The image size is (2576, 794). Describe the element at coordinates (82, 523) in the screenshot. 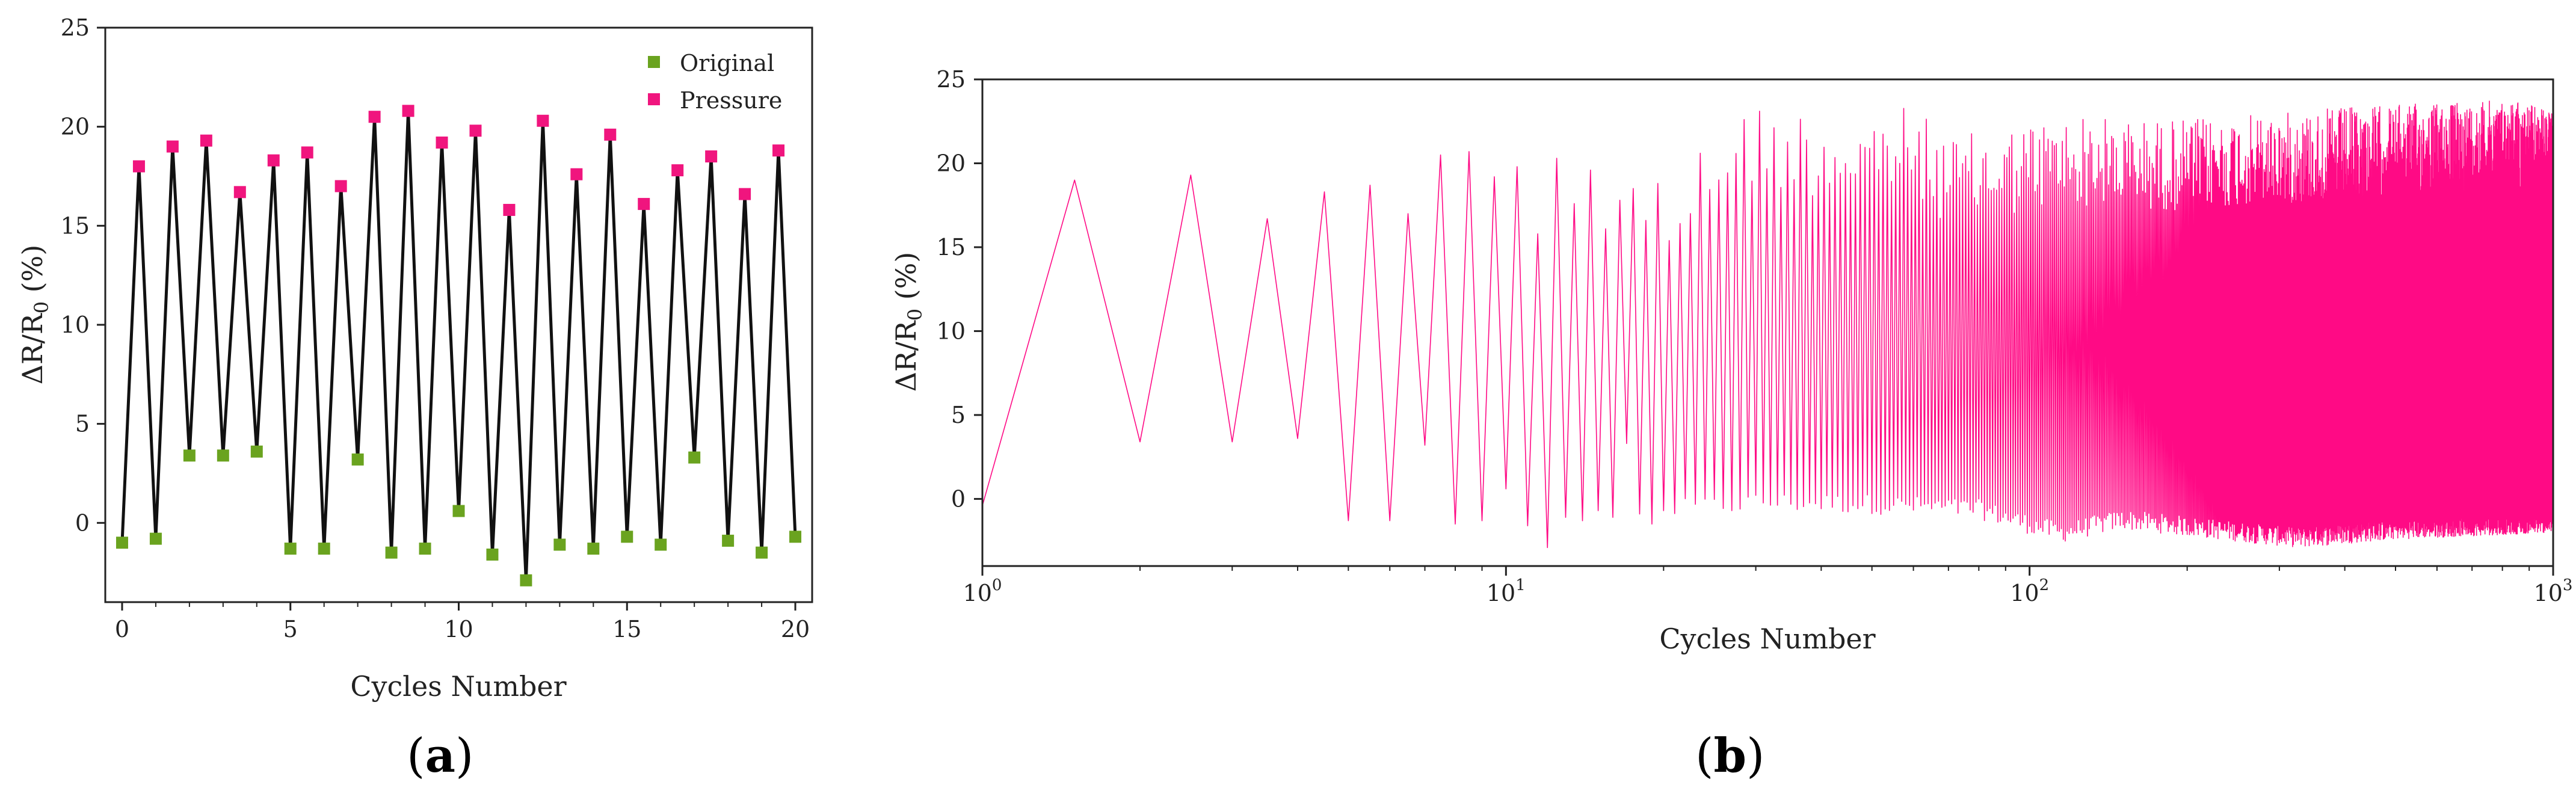

I see `chart-a-y-tick-label: 0` at that location.